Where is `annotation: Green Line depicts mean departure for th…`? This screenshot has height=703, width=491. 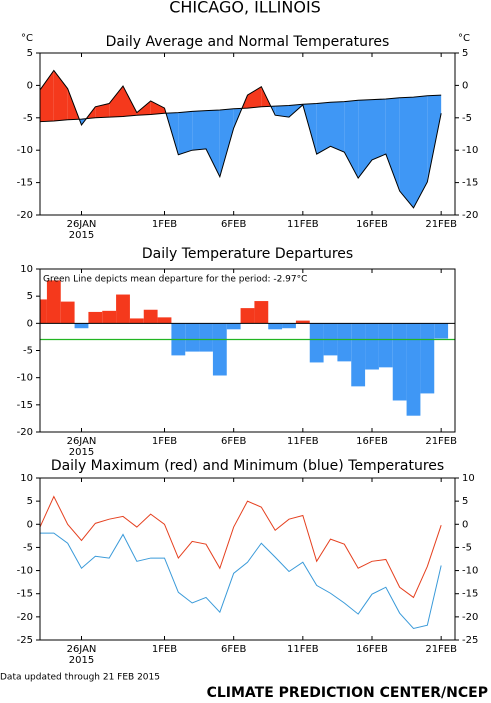
annotation: Green Line depicts mean departure for th… is located at coordinates (175, 280).